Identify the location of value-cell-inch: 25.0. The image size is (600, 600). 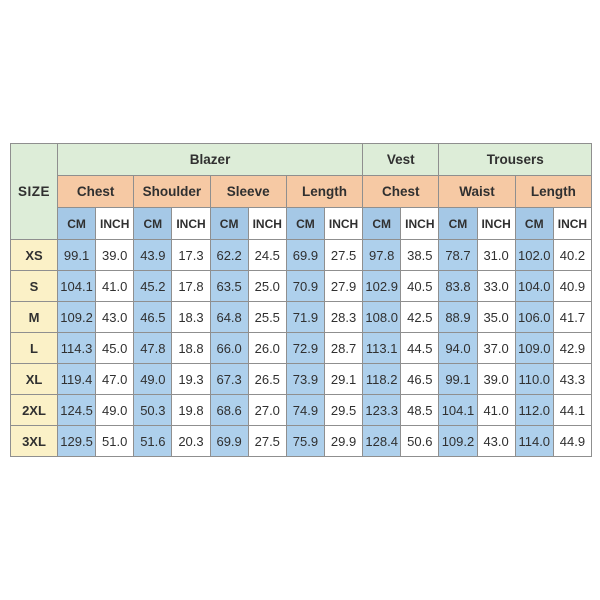
(267, 286).